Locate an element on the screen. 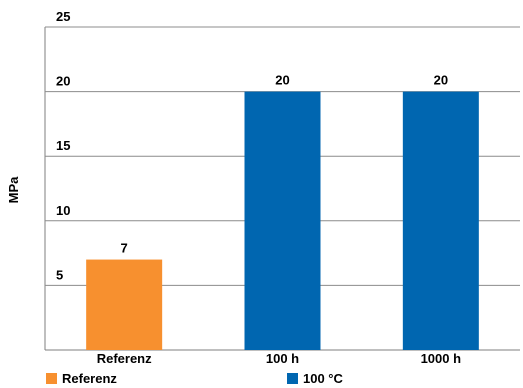  y-axis-title: MPa is located at coordinates (13, 190).